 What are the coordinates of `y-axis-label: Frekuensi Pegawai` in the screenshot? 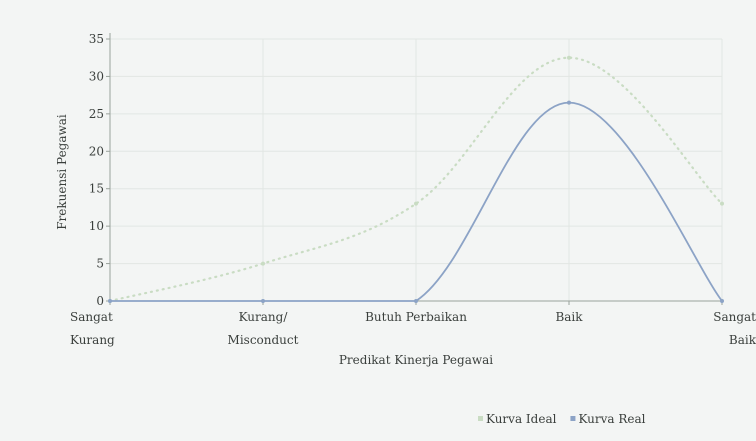 It's located at (62, 172).